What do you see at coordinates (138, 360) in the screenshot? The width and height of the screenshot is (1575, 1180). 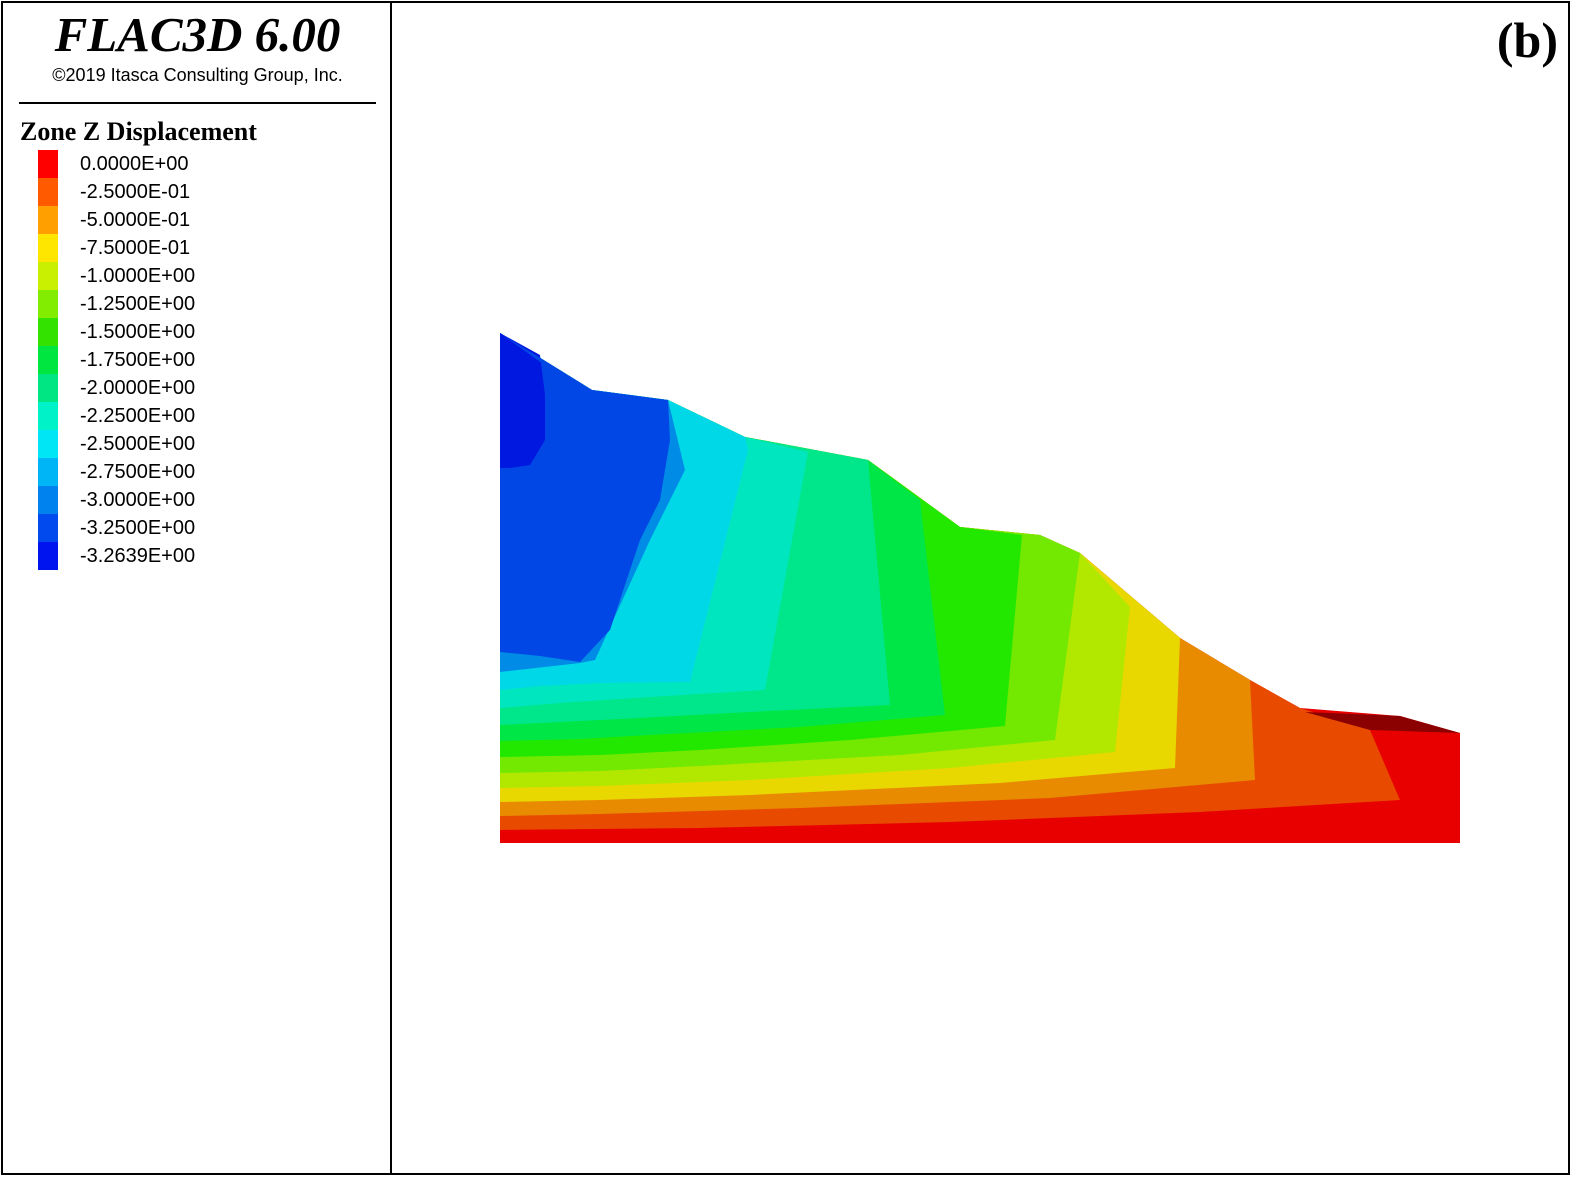 I see `legend-label: -1.7500E+00` at bounding box center [138, 360].